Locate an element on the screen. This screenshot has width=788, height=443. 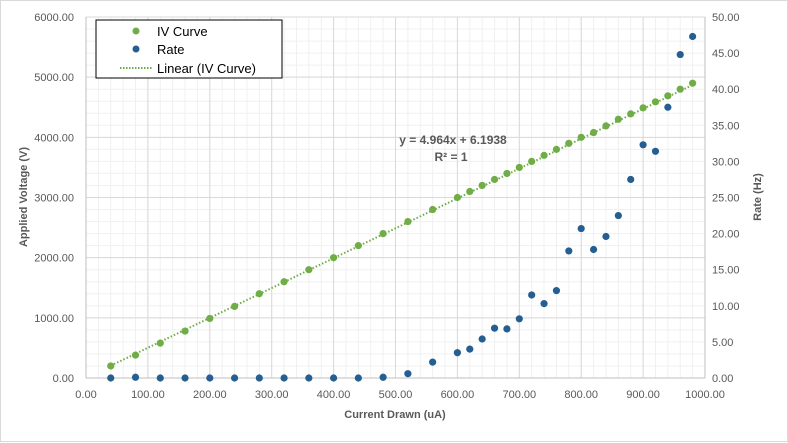
y2-tick-label: 35.00 is located at coordinates (726, 126).